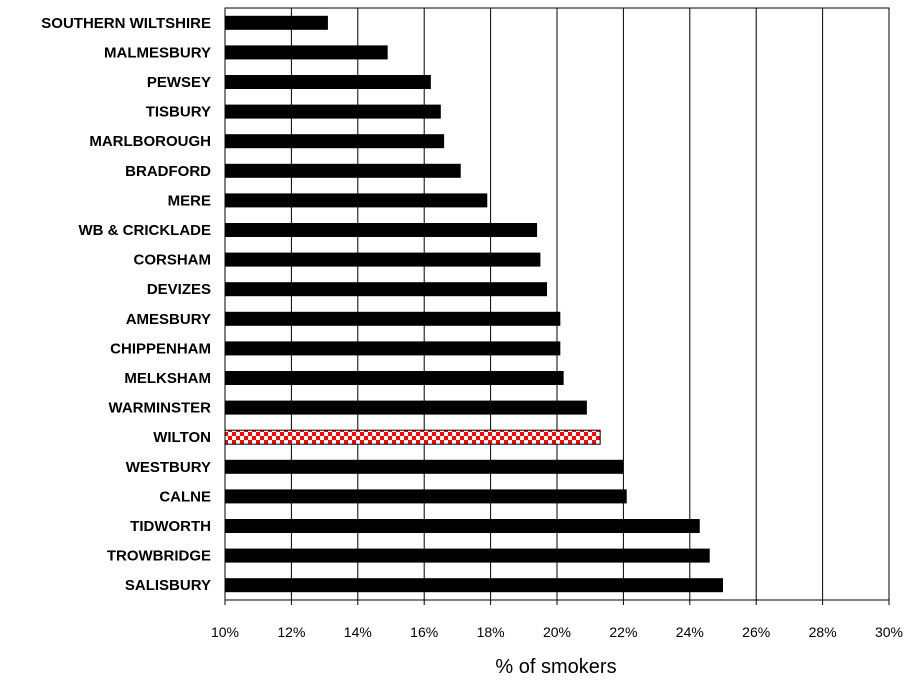 This screenshot has width=907, height=682. Describe the element at coordinates (168, 585) in the screenshot. I see `category-label: SALISBURY` at that location.